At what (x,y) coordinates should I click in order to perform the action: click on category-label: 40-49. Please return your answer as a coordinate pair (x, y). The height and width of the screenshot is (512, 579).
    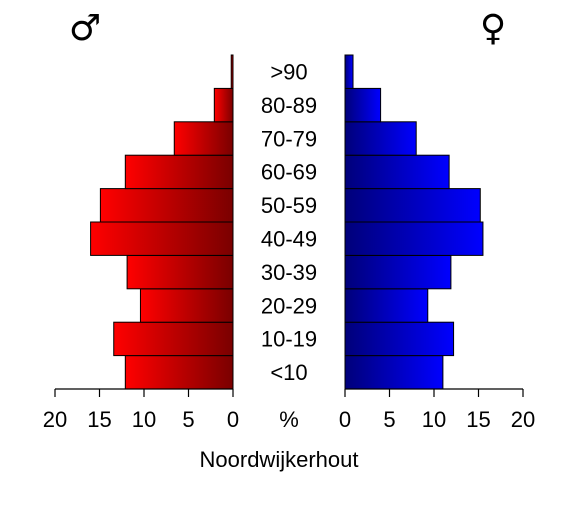
    Looking at the image, I should click on (289, 239).